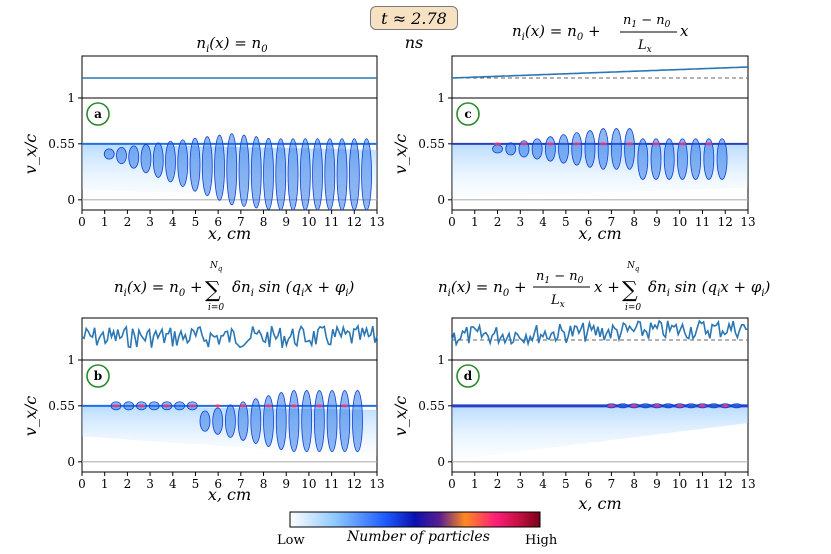 This screenshot has height=554, width=831. Describe the element at coordinates (633, 308) in the screenshot. I see `svg-text: i=0` at that location.